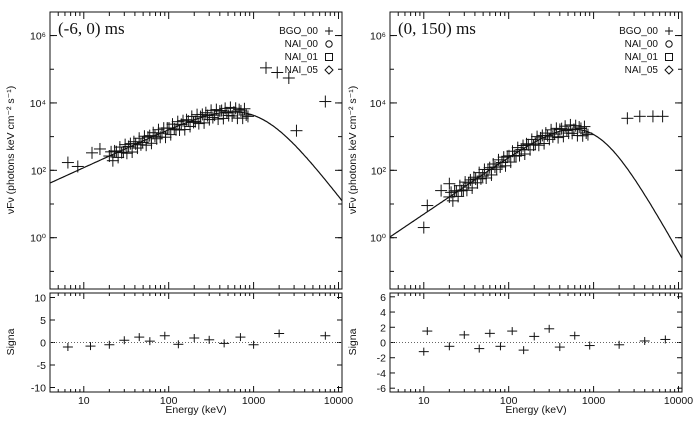  I want to click on chart-title: (-6, 0) ms, so click(91, 28).